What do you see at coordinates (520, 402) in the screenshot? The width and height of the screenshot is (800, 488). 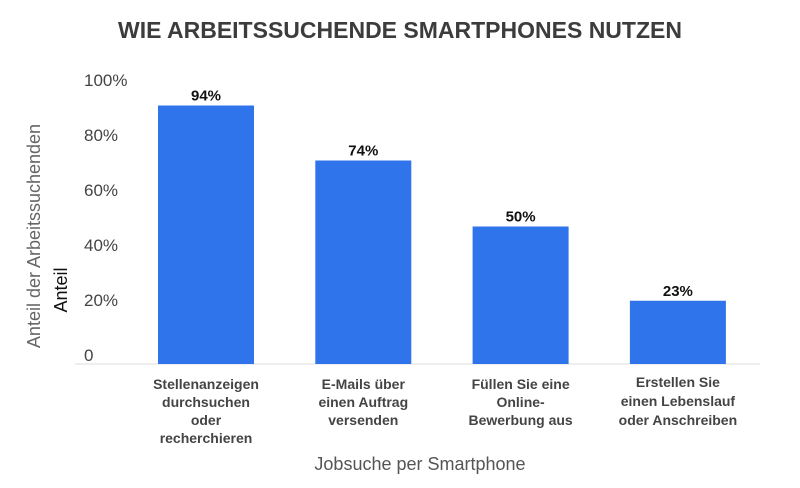 I see `x-tick-label: Füllen Sie eine Online-Bewerbung aus` at bounding box center [520, 402].